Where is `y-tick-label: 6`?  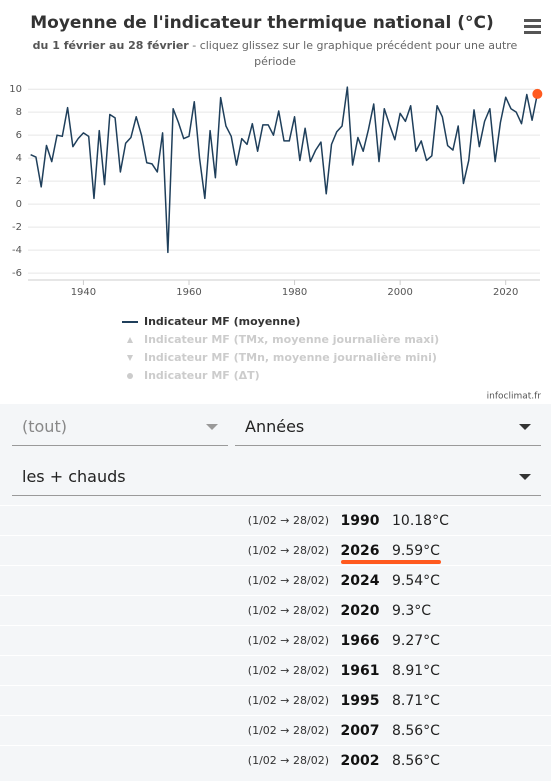
y-tick-label: 6 is located at coordinates (19, 135).